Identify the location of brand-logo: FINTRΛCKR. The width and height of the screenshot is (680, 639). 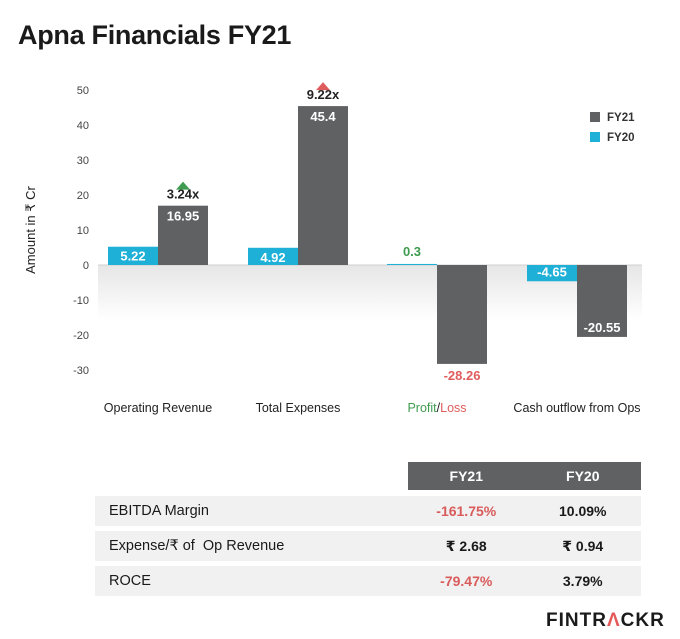
(605, 621).